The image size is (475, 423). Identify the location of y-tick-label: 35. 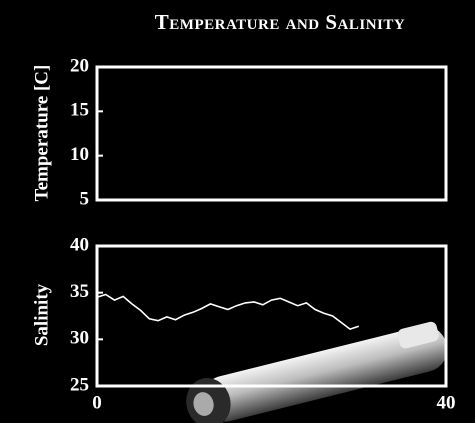
(79, 291).